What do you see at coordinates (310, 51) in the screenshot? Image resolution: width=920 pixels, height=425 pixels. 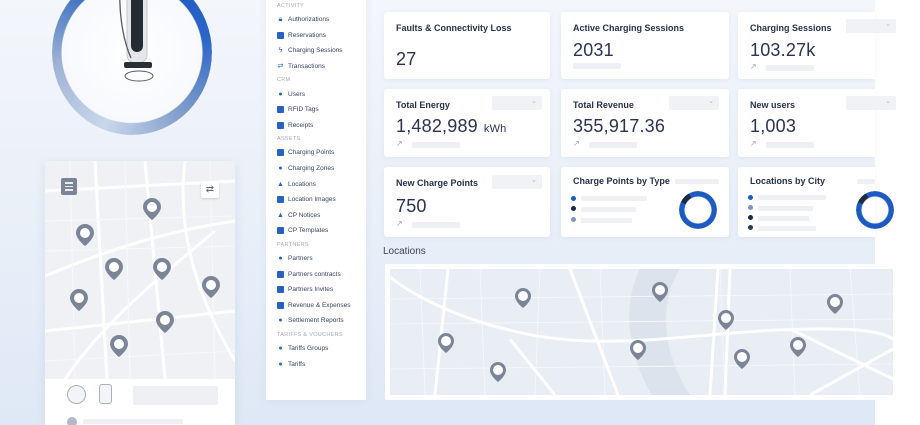 I see `sidebar-item-charging-sessions: ϟ Charging Sessions` at bounding box center [310, 51].